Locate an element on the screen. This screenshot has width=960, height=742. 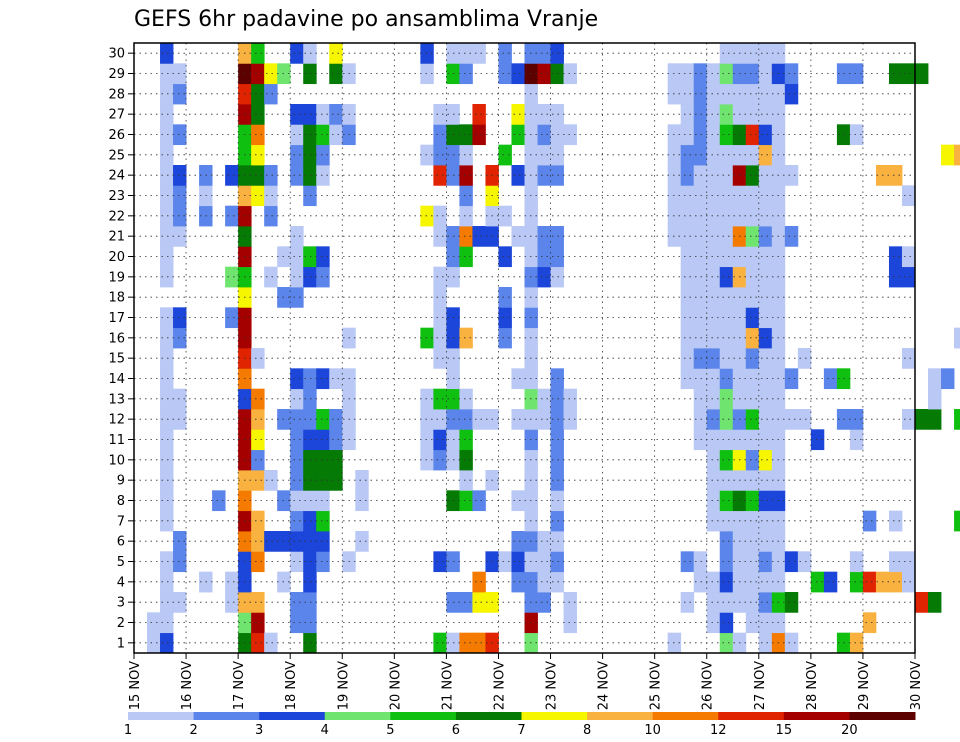
legend-label: 20 is located at coordinates (849, 730).